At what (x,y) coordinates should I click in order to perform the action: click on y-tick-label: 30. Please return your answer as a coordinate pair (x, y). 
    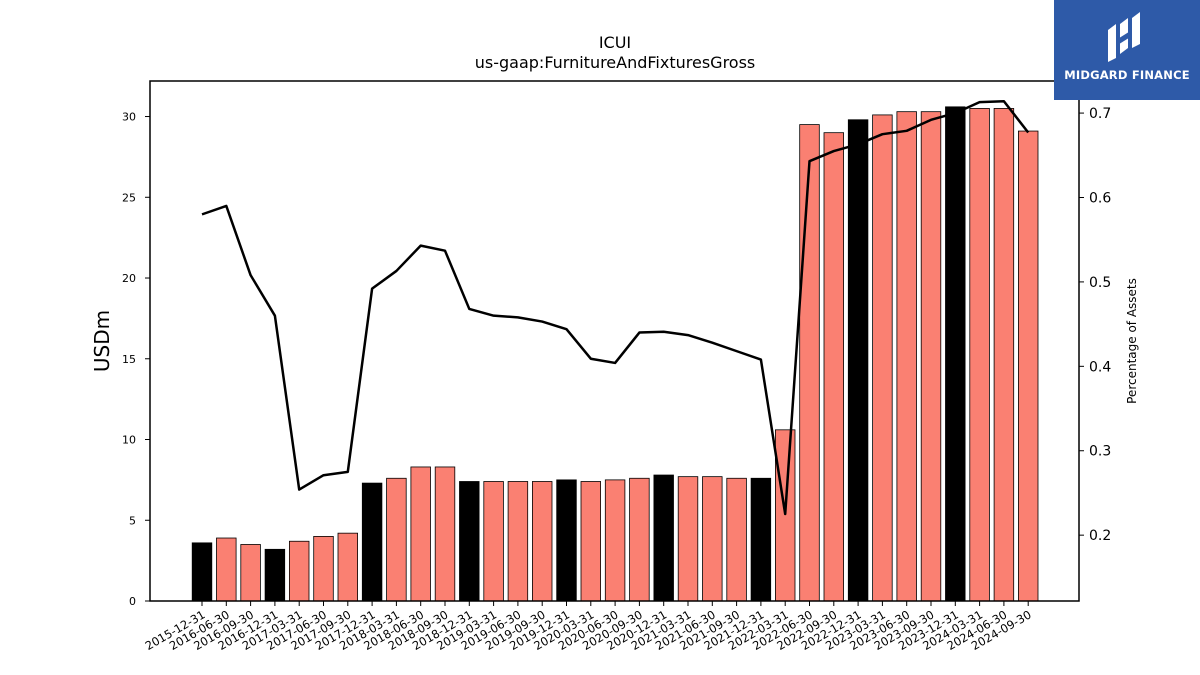
    Looking at the image, I should click on (129, 117).